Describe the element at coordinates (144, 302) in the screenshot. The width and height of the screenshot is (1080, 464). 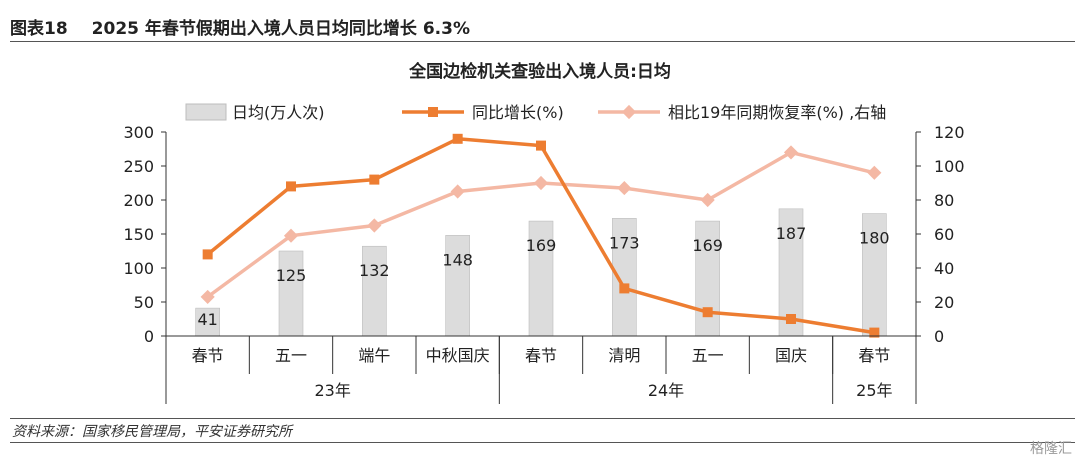
I see `y-left-tick-label: 50` at that location.